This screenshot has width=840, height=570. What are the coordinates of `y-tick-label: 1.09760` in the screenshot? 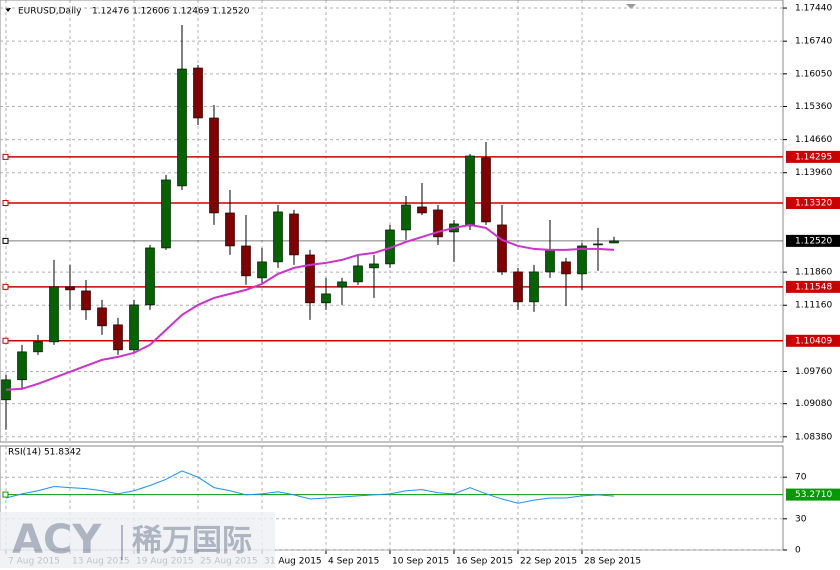 It's located at (813, 372).